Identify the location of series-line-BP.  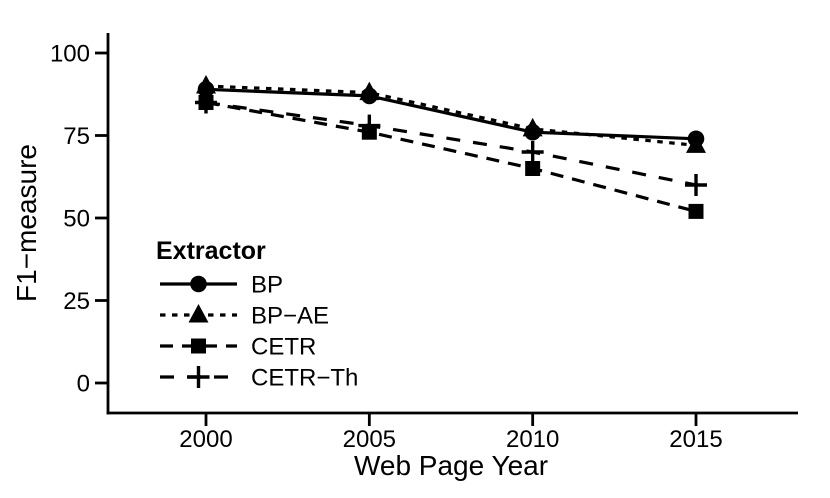
(451, 114).